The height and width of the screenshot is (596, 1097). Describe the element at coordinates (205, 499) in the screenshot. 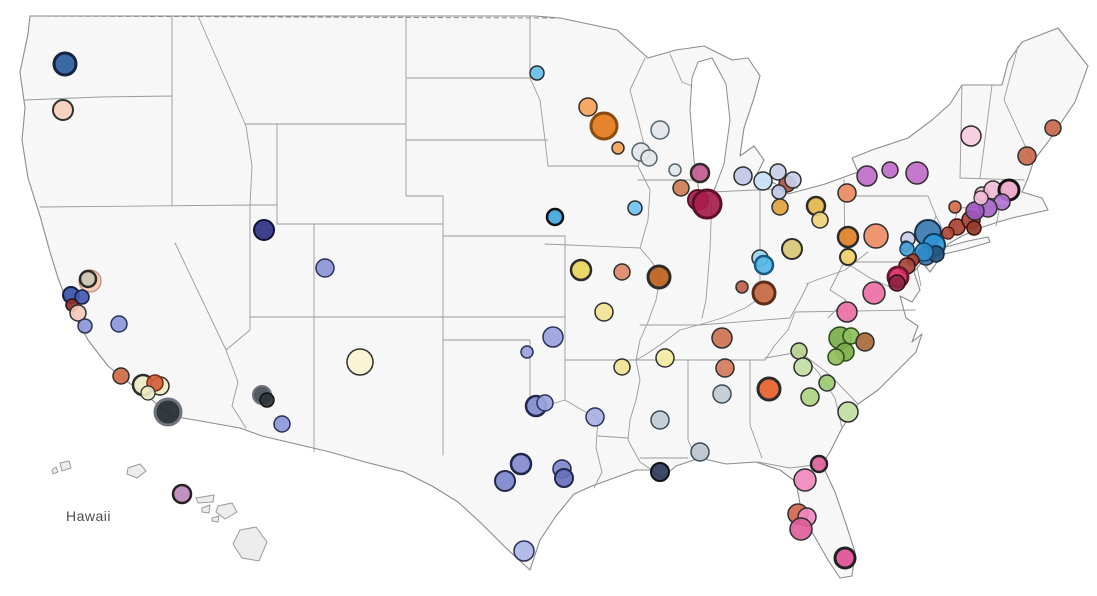

I see `island-molokai` at that location.